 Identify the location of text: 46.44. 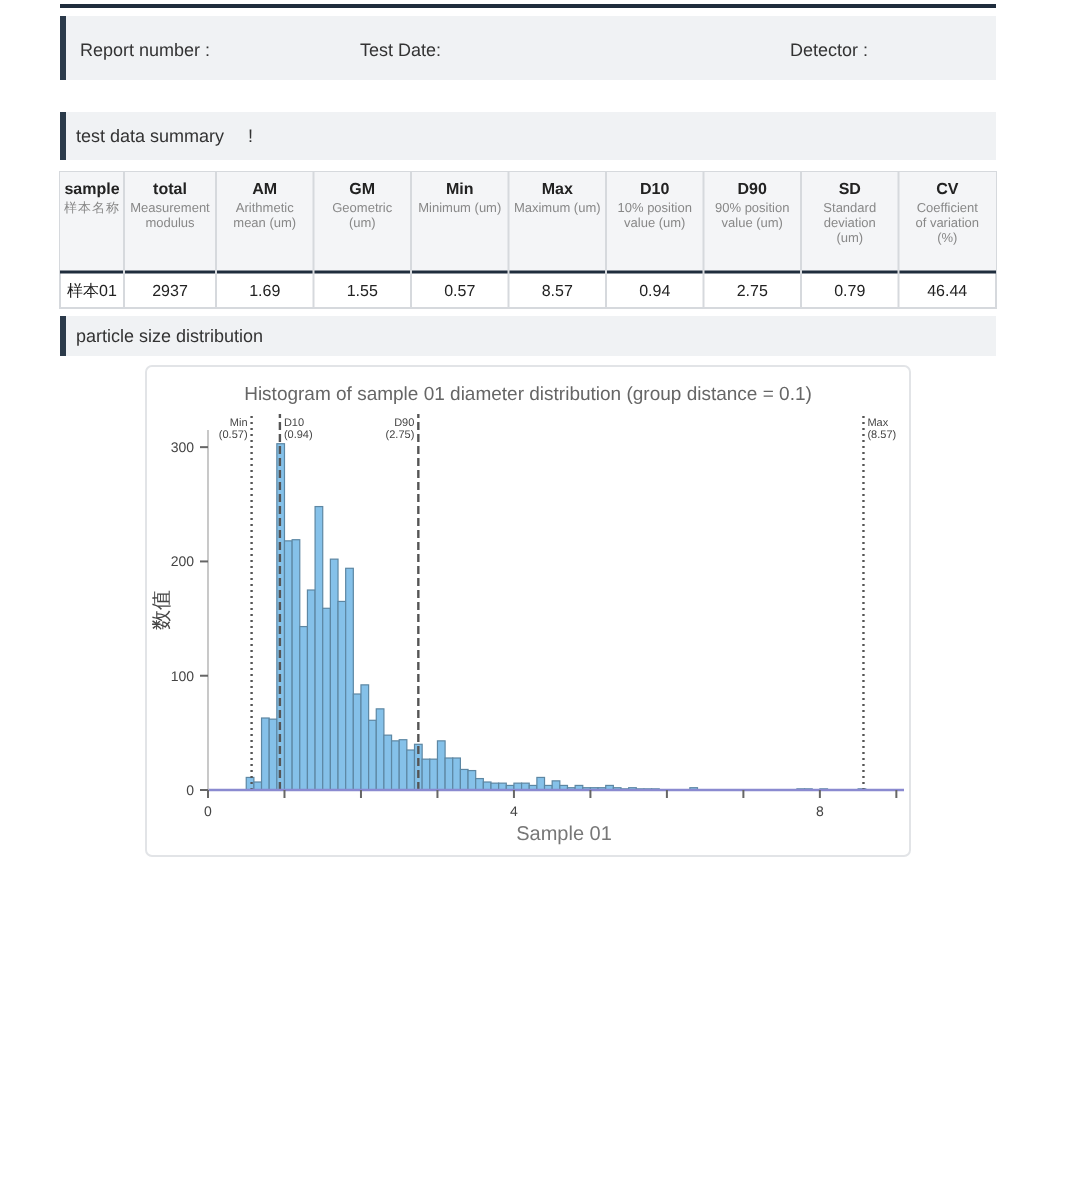
(948, 291).